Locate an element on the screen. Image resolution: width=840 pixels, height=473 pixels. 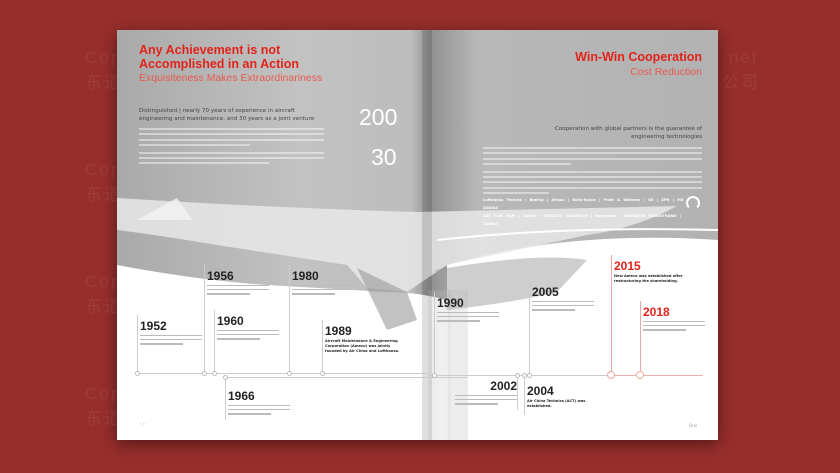
stat-value: 30 is located at coordinates (384, 157).